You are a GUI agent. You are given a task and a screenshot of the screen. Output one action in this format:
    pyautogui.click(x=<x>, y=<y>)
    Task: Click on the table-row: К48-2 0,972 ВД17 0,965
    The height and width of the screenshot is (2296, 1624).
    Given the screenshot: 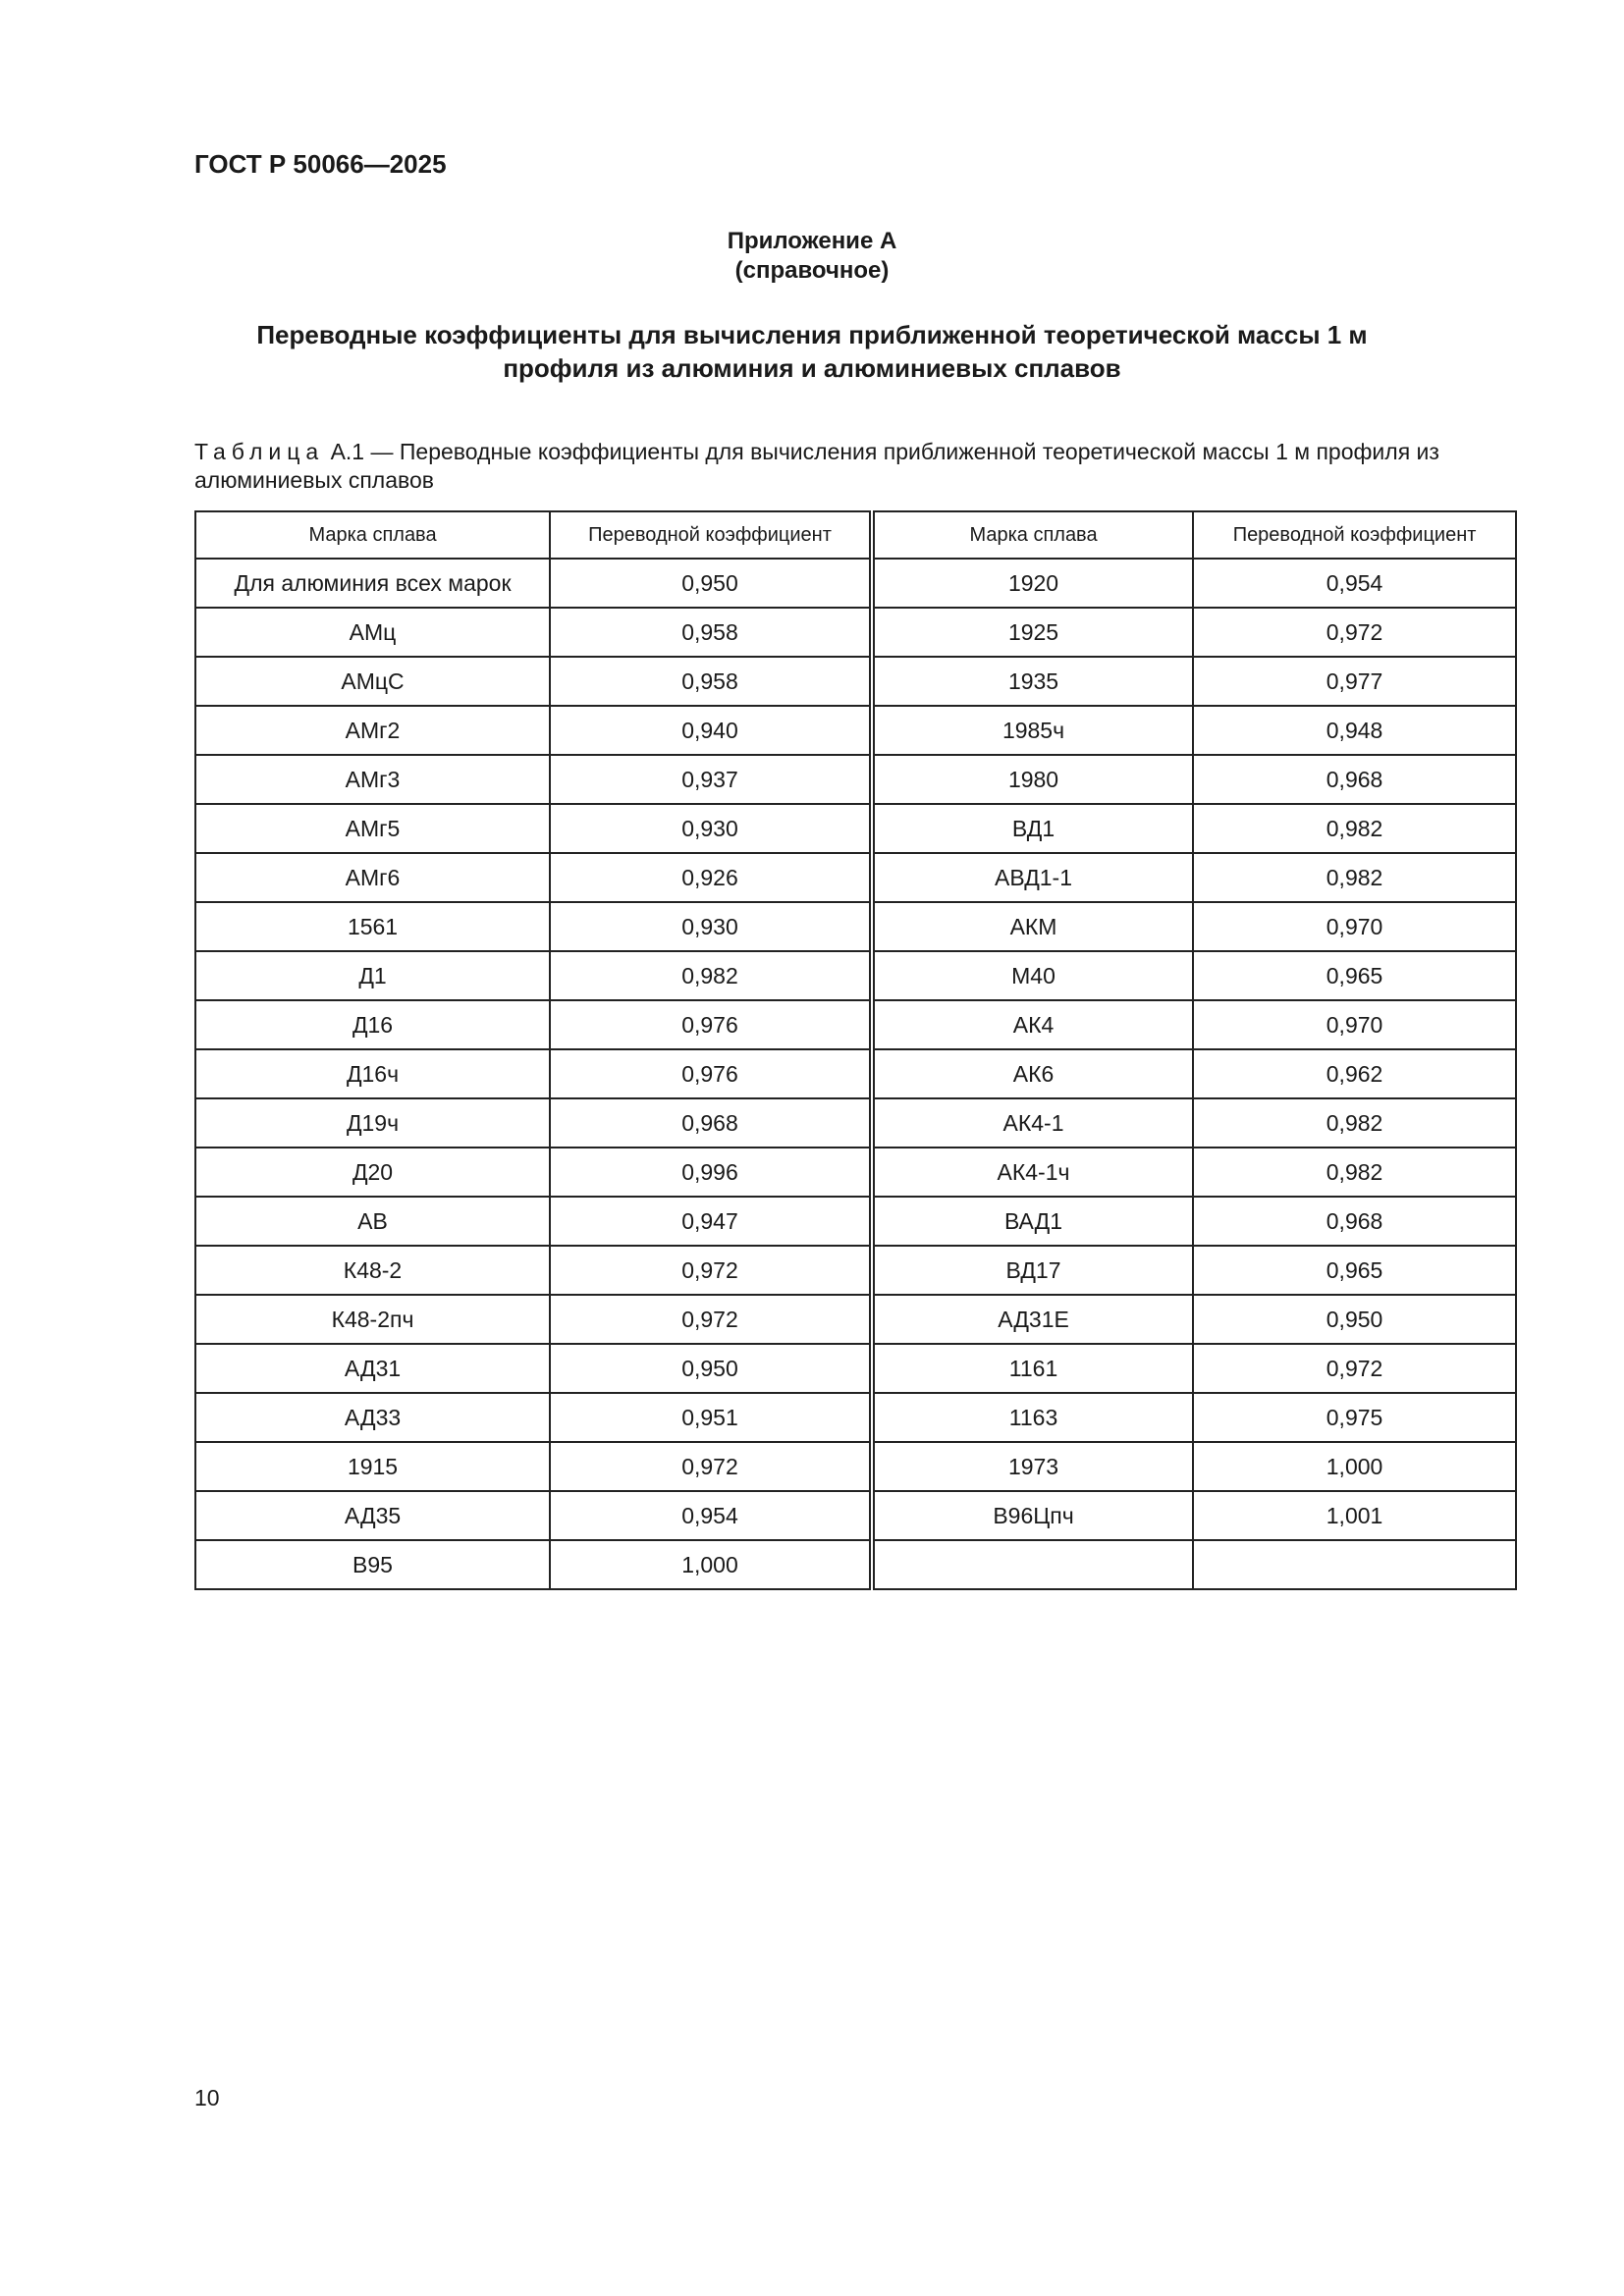 What is the action you would take?
    pyautogui.click(x=855, y=1270)
    